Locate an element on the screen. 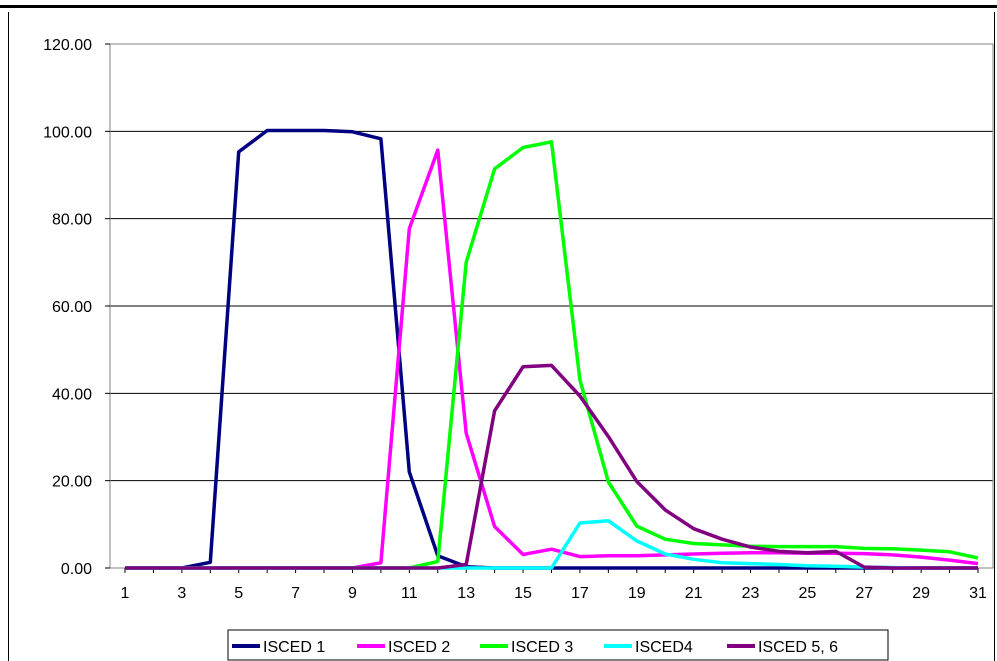  x-tick-label: 17 is located at coordinates (580, 593).